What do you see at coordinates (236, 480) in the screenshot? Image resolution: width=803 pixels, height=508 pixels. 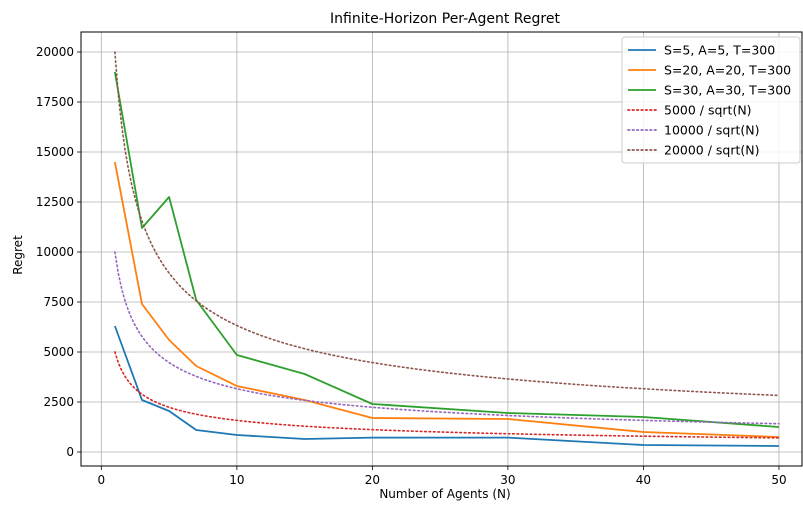 I see `x-tick-label: 10` at bounding box center [236, 480].